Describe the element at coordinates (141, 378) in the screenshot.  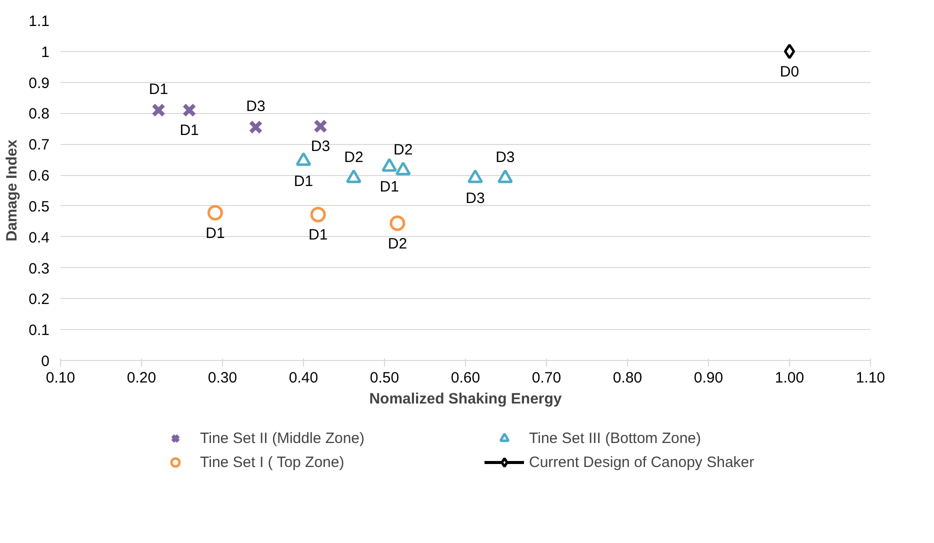
I see `x-tick-label: 0.20` at that location.